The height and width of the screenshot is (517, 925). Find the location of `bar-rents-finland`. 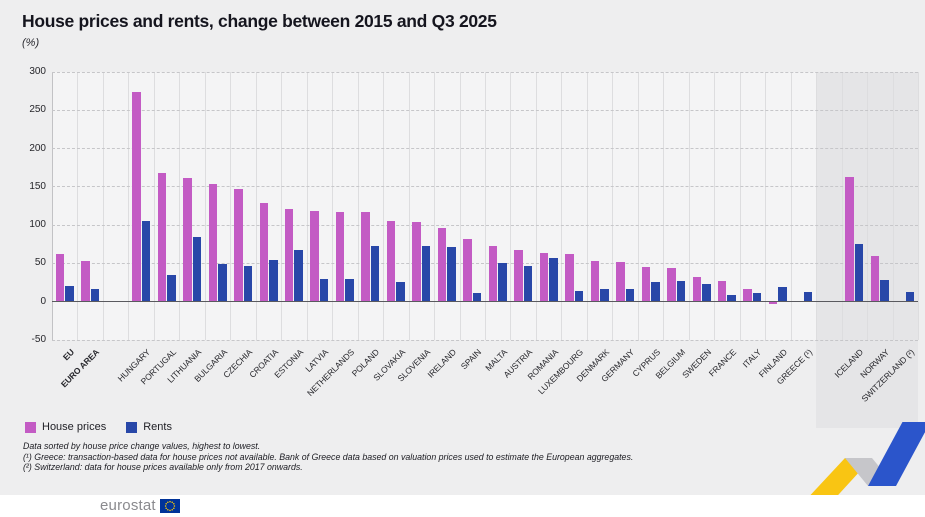

bar-rents-finland is located at coordinates (782, 294).